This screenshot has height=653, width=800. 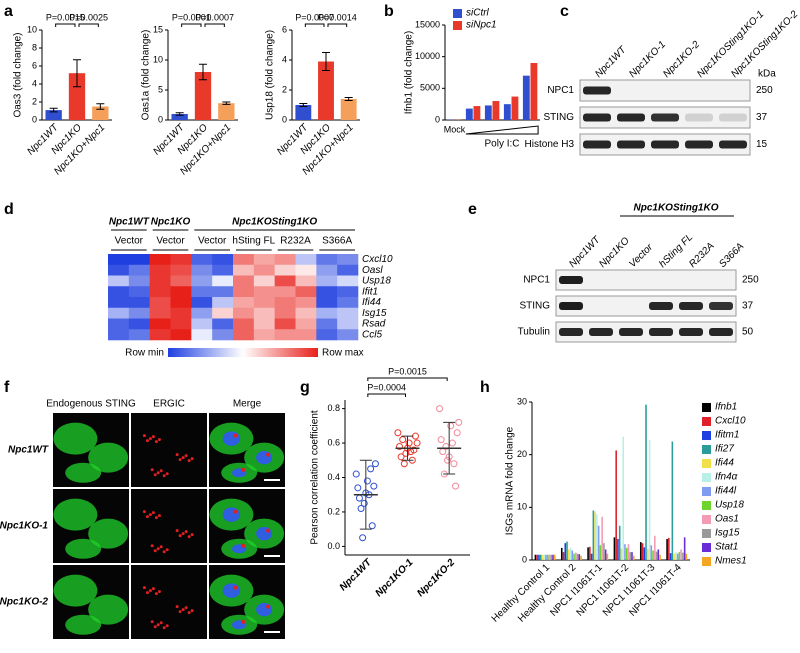 I want to click on panel-label: d, so click(x=9, y=209).